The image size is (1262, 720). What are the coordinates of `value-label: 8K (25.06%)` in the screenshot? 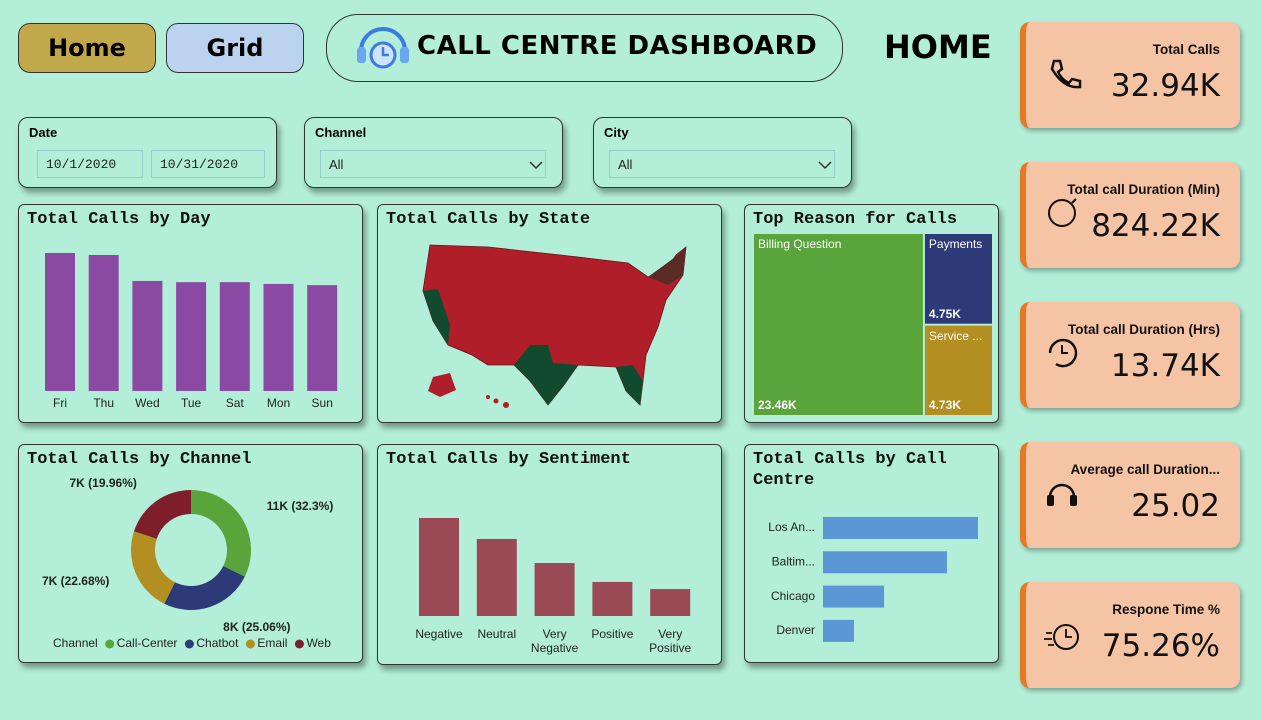 It's located at (256, 627).